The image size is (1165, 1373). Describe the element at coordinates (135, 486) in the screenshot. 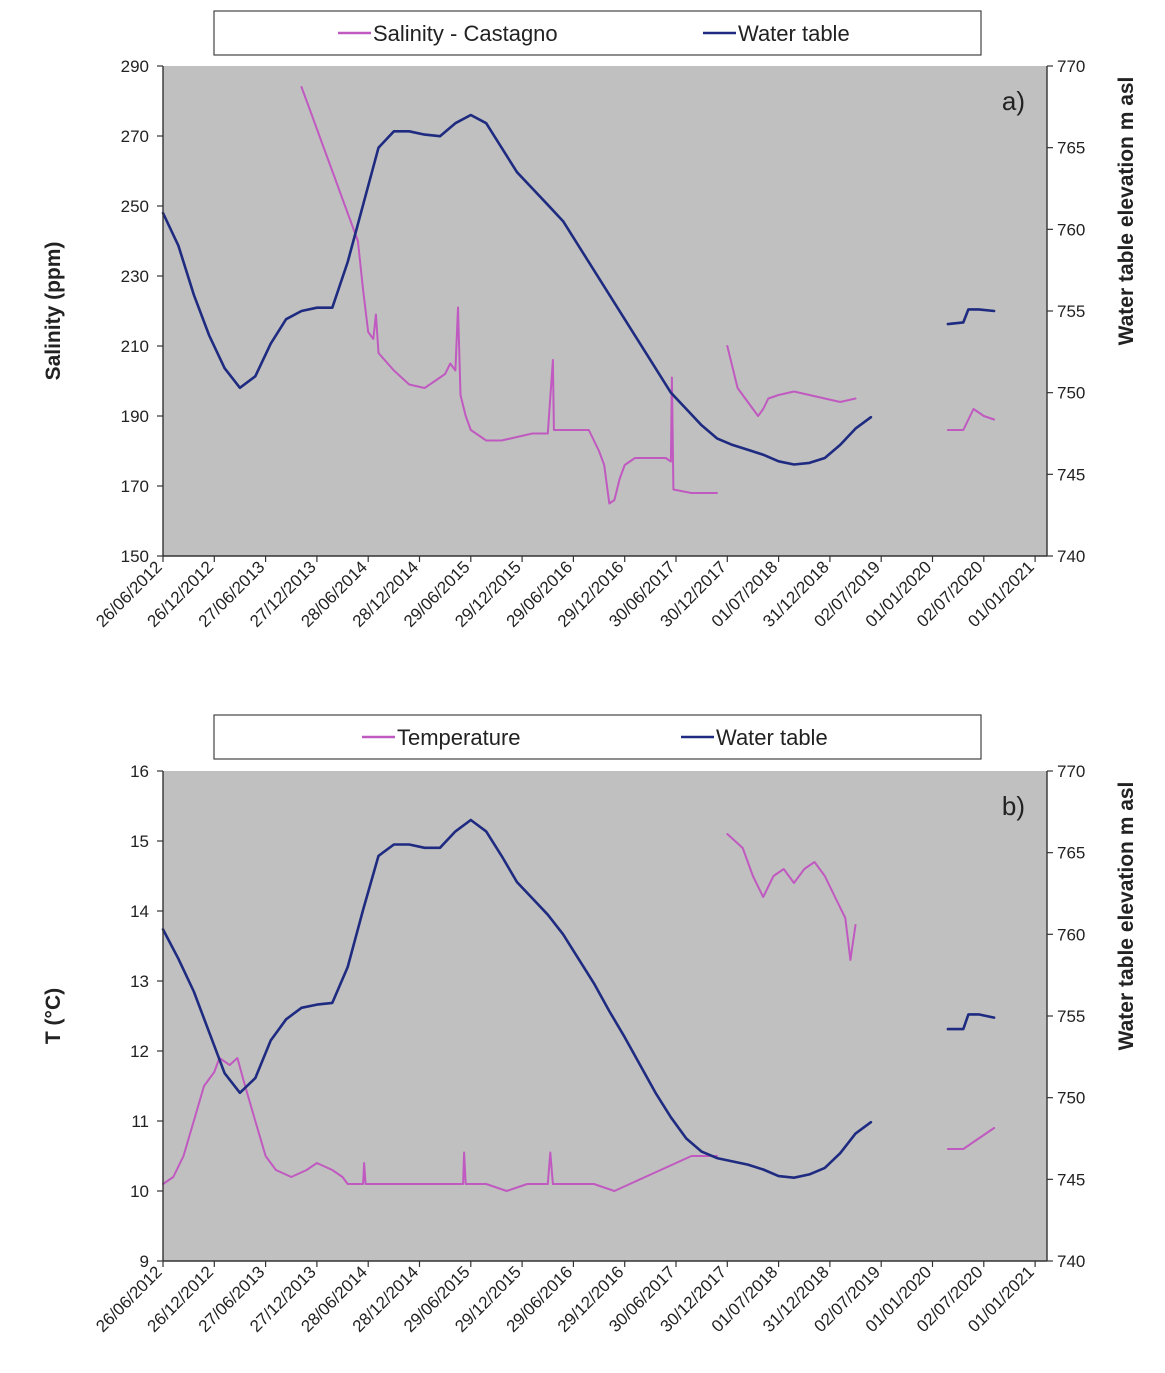

I see `left-tick-label: 170` at that location.